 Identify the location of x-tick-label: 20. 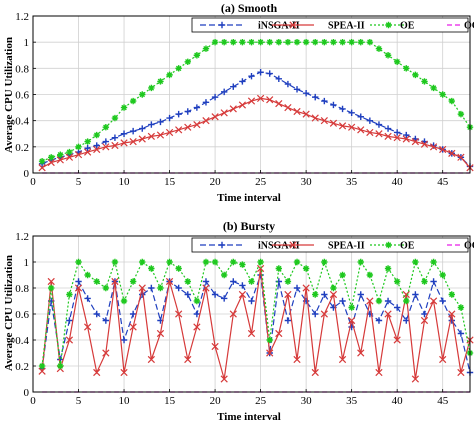
(216, 182).